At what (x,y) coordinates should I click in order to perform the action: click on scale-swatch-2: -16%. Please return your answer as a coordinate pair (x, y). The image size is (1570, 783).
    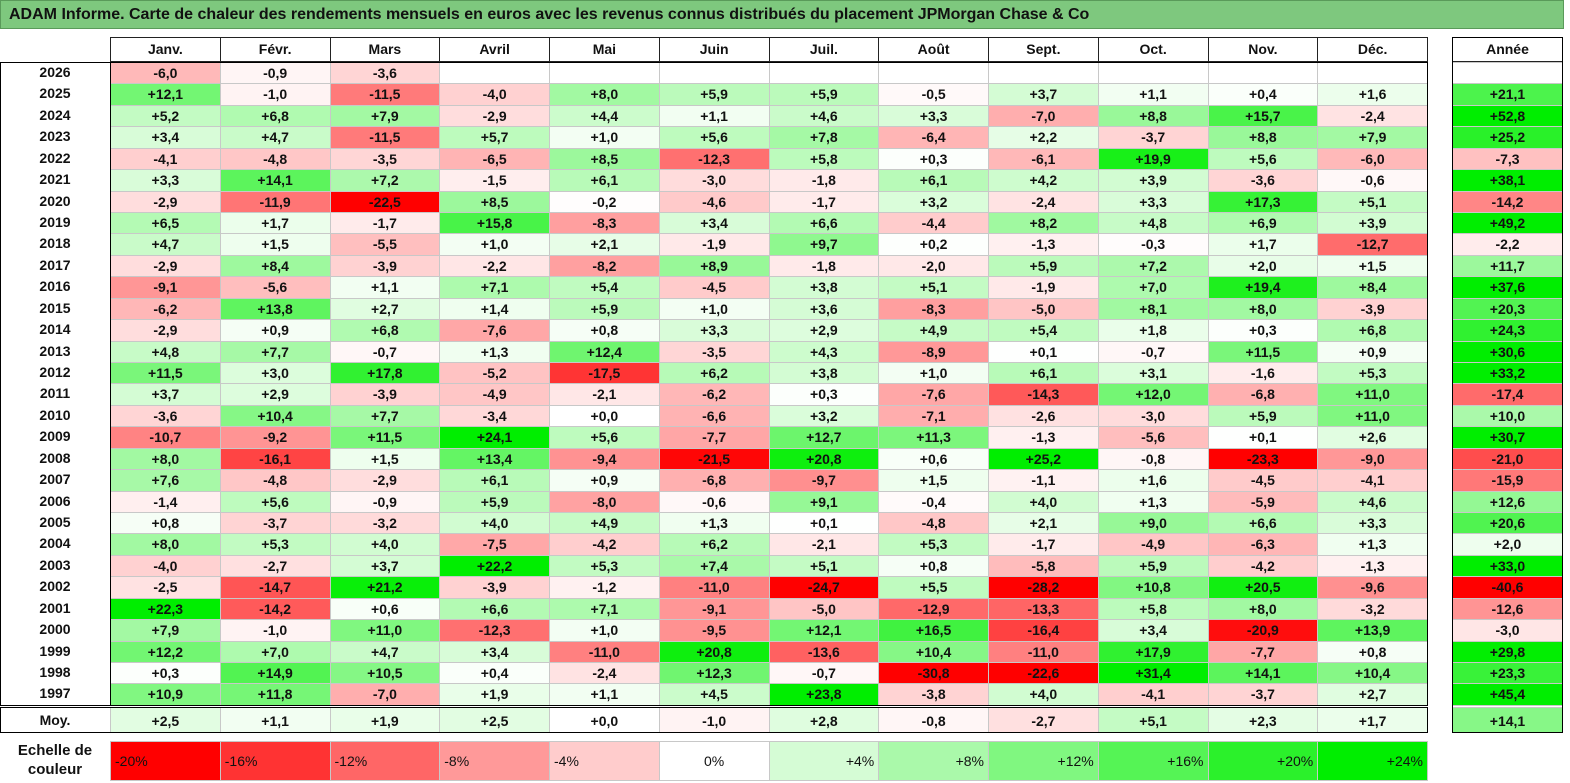
    Looking at the image, I should click on (275, 761).